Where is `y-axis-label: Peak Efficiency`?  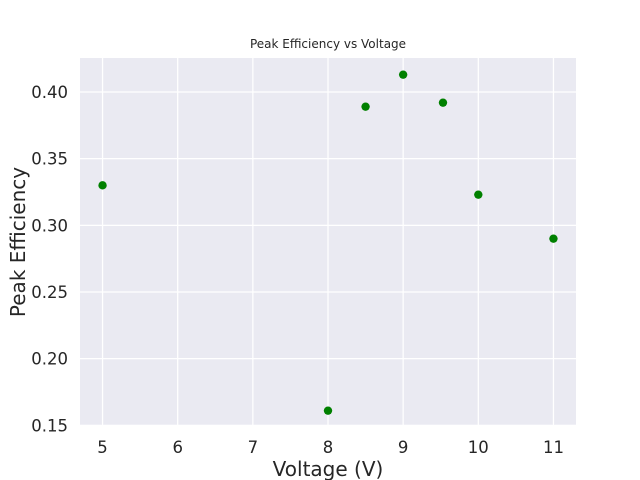
y-axis-label: Peak Efficiency is located at coordinates (18, 242).